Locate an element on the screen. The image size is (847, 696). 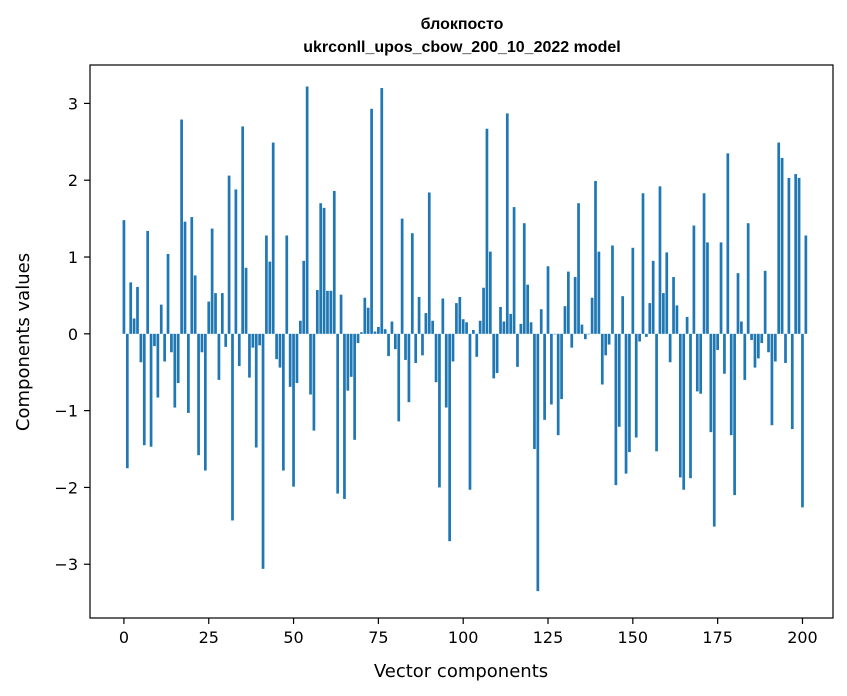
x-tick-label: 0 is located at coordinates (124, 637).